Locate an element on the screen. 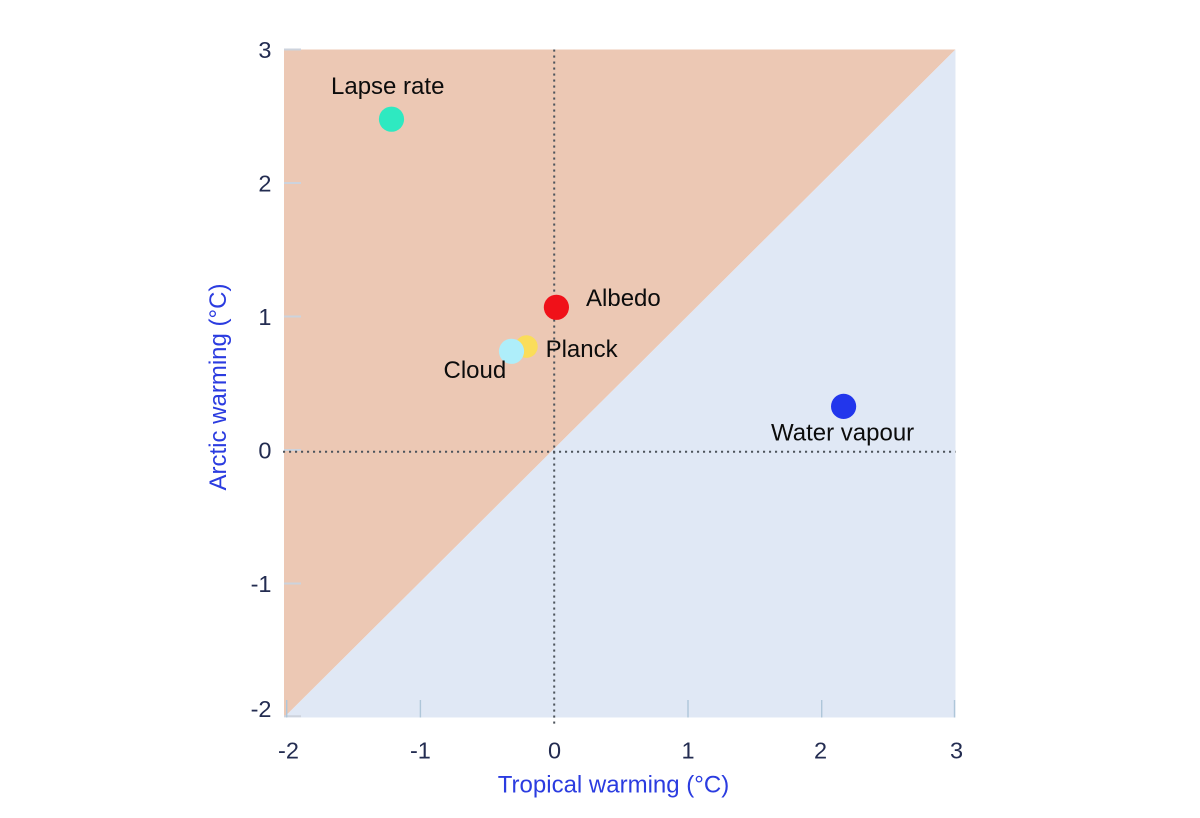 This screenshot has width=1200, height=818. svg-text: Lapse rate is located at coordinates (387, 86).